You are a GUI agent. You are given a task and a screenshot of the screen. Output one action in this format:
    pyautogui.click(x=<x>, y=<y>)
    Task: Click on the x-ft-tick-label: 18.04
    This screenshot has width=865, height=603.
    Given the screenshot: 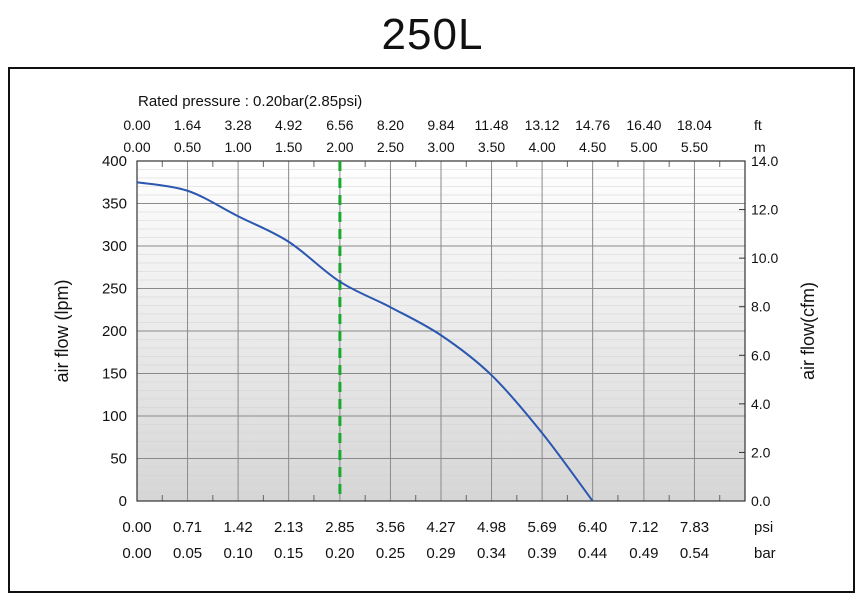 What is the action you would take?
    pyautogui.click(x=694, y=125)
    